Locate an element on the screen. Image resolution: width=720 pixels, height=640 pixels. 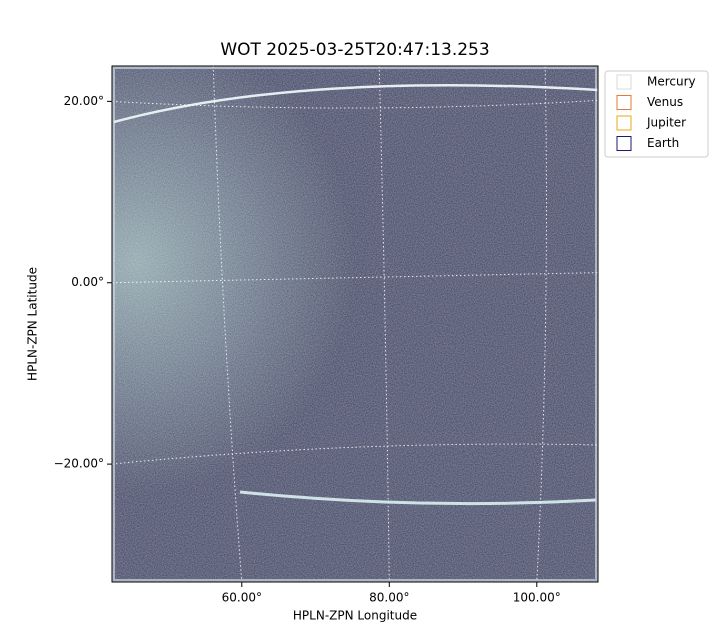
legend is located at coordinates (656, 114).